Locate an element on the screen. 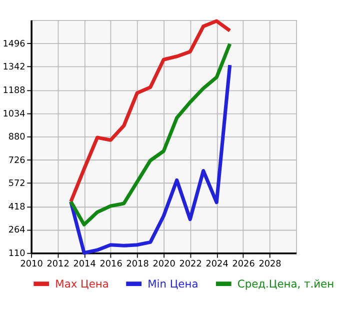  x-tick-label: 2022 is located at coordinates (190, 265).